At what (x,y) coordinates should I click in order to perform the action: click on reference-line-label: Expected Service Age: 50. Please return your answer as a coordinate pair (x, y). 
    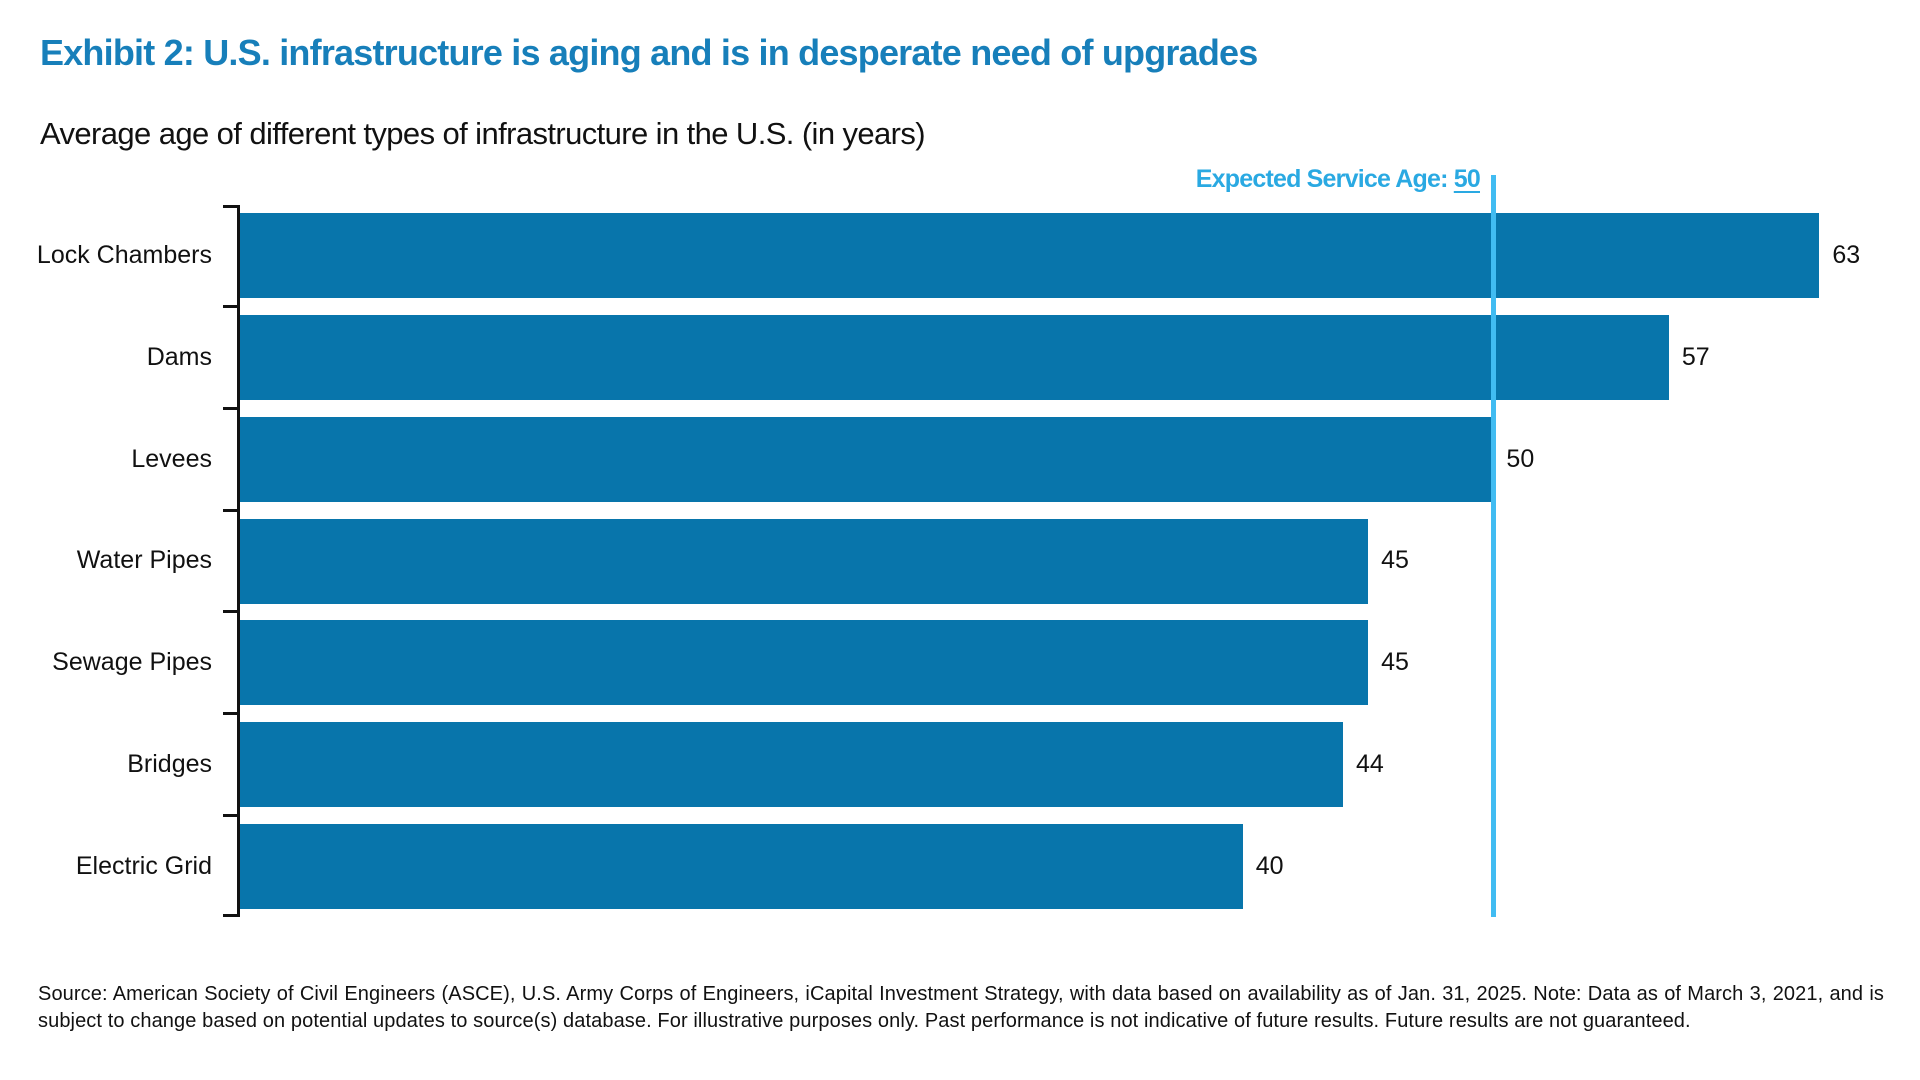
    Looking at the image, I should click on (740, 182).